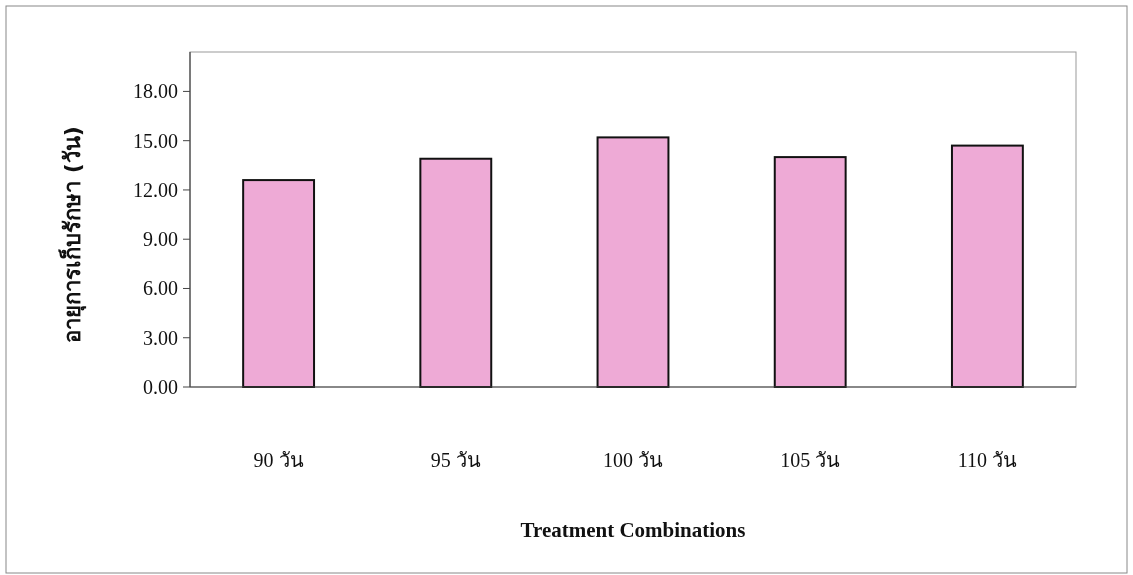 The height and width of the screenshot is (575, 1133). Describe the element at coordinates (160, 288) in the screenshot. I see `y-tick-label: 6.00` at that location.